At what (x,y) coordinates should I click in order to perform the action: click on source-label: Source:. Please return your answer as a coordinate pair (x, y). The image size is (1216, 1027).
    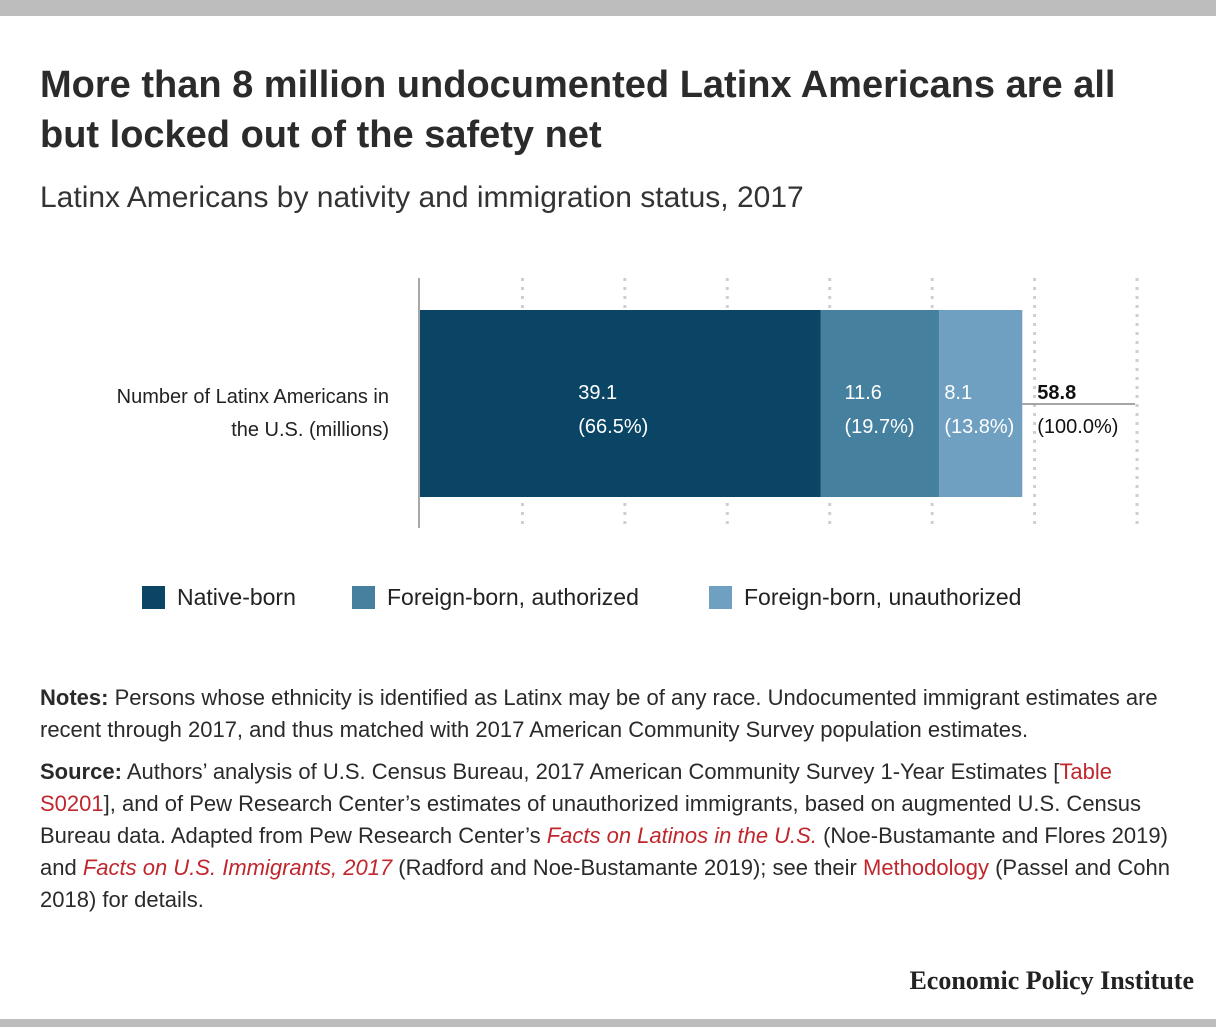
    Looking at the image, I should click on (81, 771).